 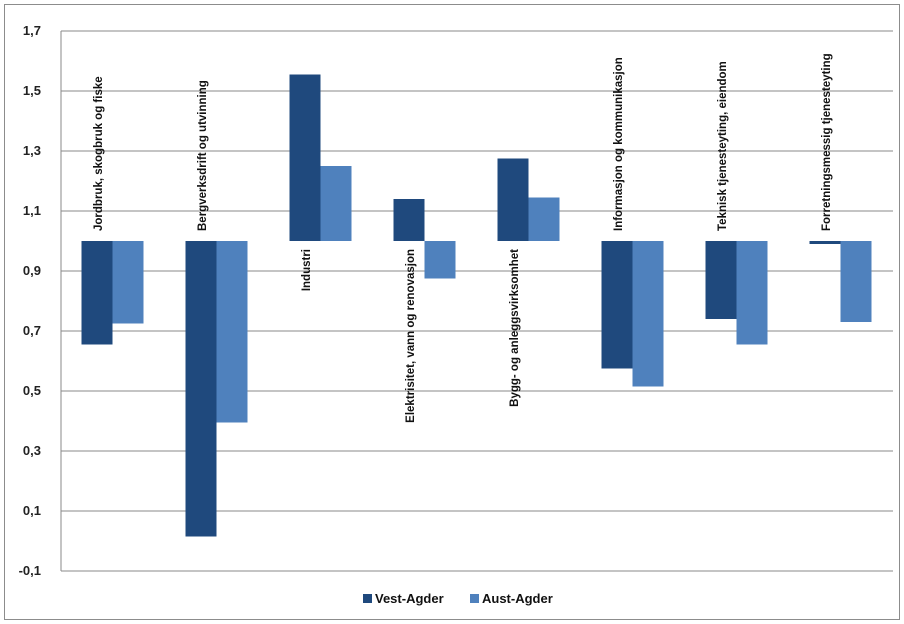 What do you see at coordinates (32, 150) in the screenshot?
I see `y-tick-label: 1,3` at bounding box center [32, 150].